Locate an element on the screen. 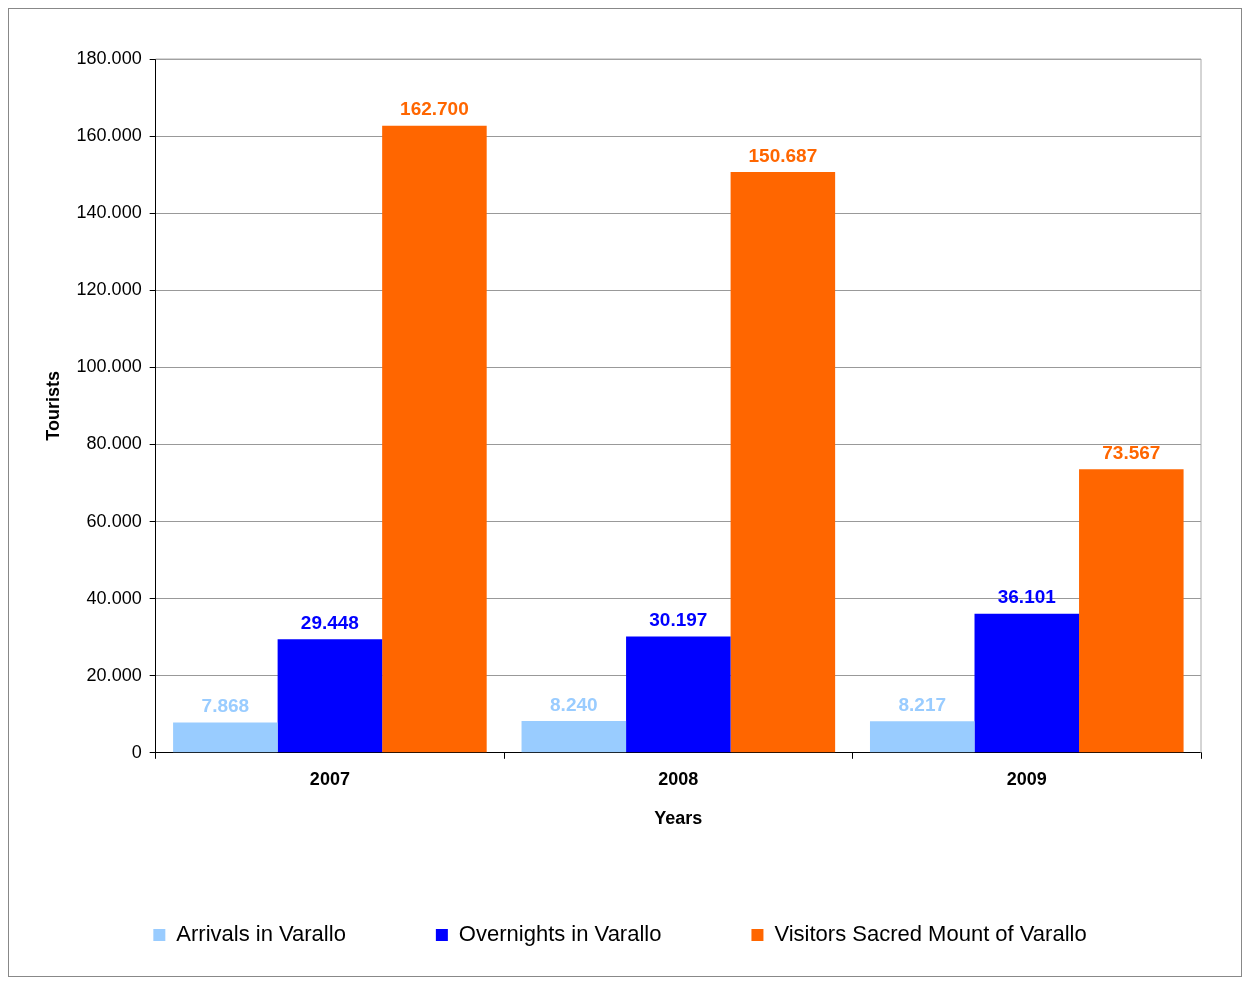 The width and height of the screenshot is (1250, 985). data-label: 36.101 is located at coordinates (1027, 597).